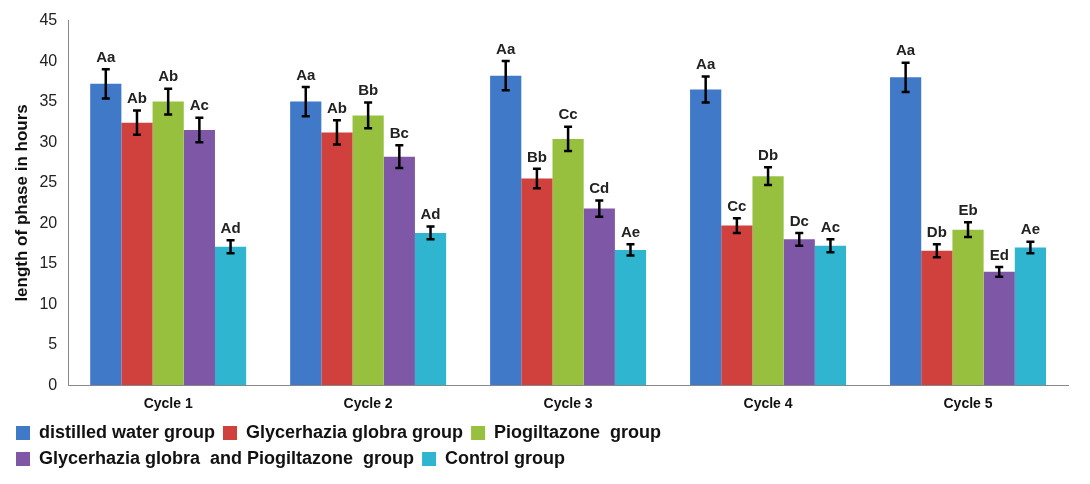 The width and height of the screenshot is (1090, 484). Describe the element at coordinates (599, 188) in the screenshot. I see `data-label: Cd` at that location.